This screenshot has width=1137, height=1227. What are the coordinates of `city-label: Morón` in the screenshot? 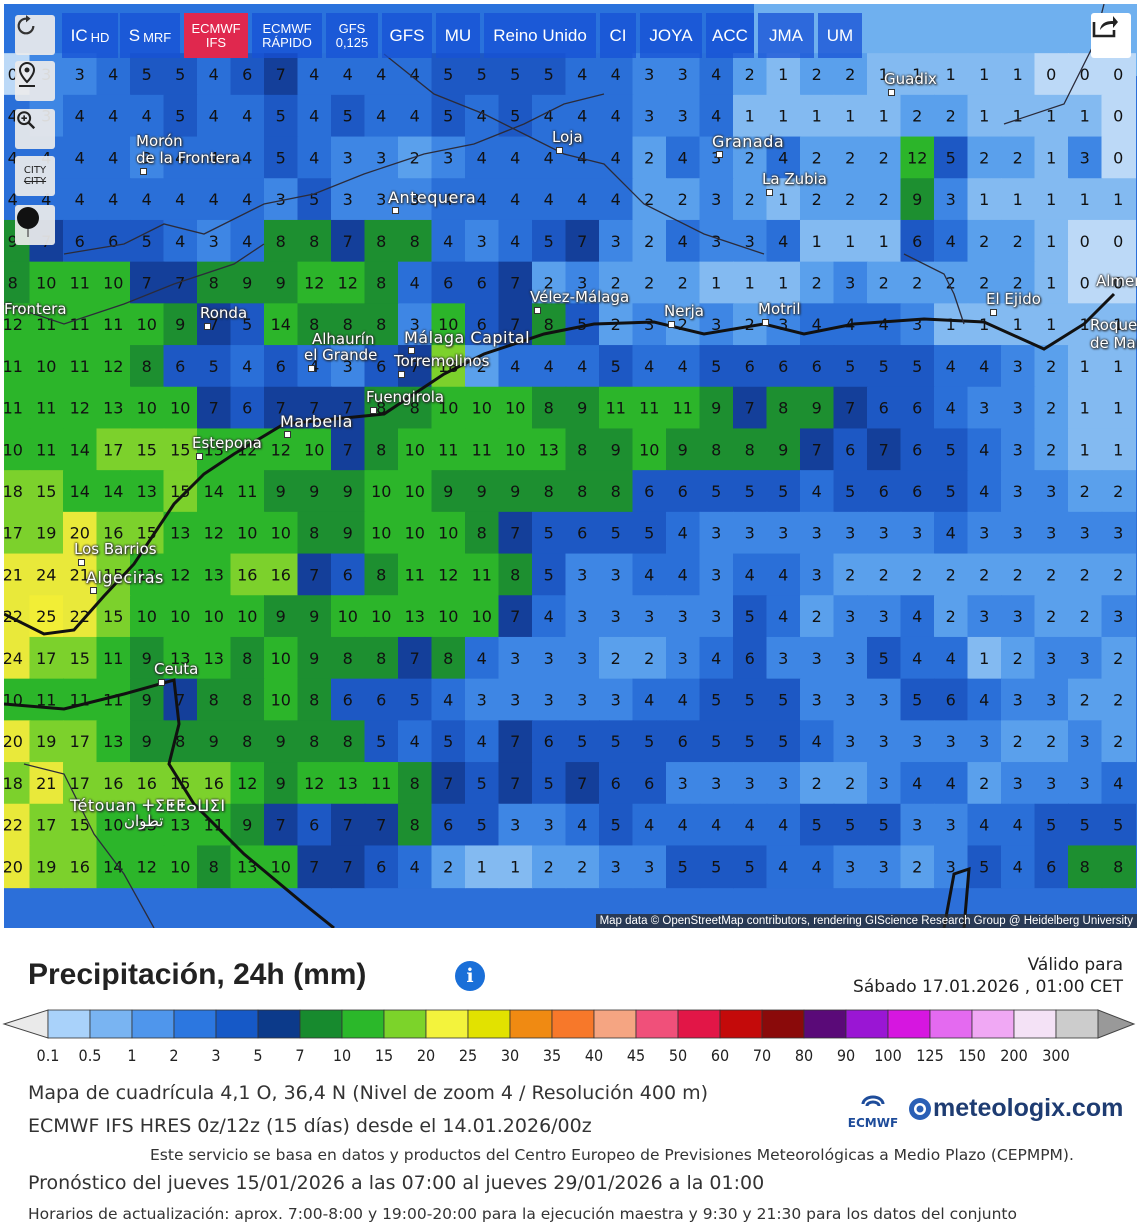 It's located at (159, 141).